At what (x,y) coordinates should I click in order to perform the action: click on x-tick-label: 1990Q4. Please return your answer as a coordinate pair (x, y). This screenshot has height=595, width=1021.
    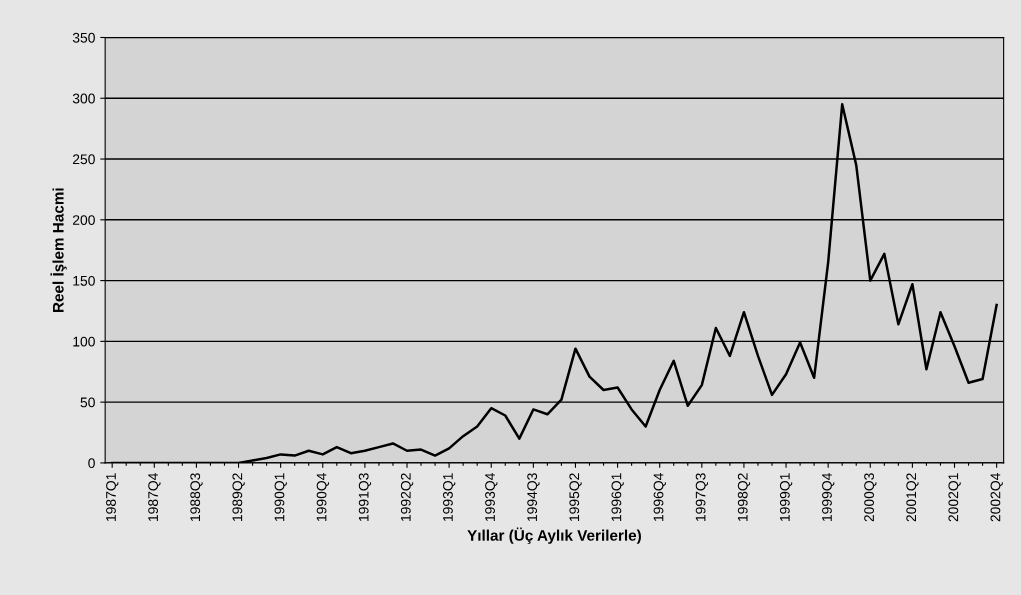
    Looking at the image, I should click on (322, 497).